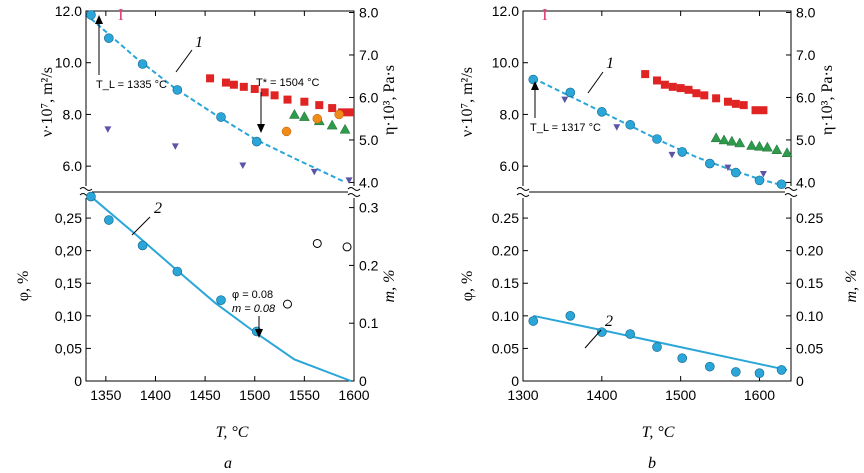 The height and width of the screenshot is (473, 864). Describe the element at coordinates (505, 348) in the screenshot. I see `panel-b-lower-left-tick-label: 0.05` at that location.